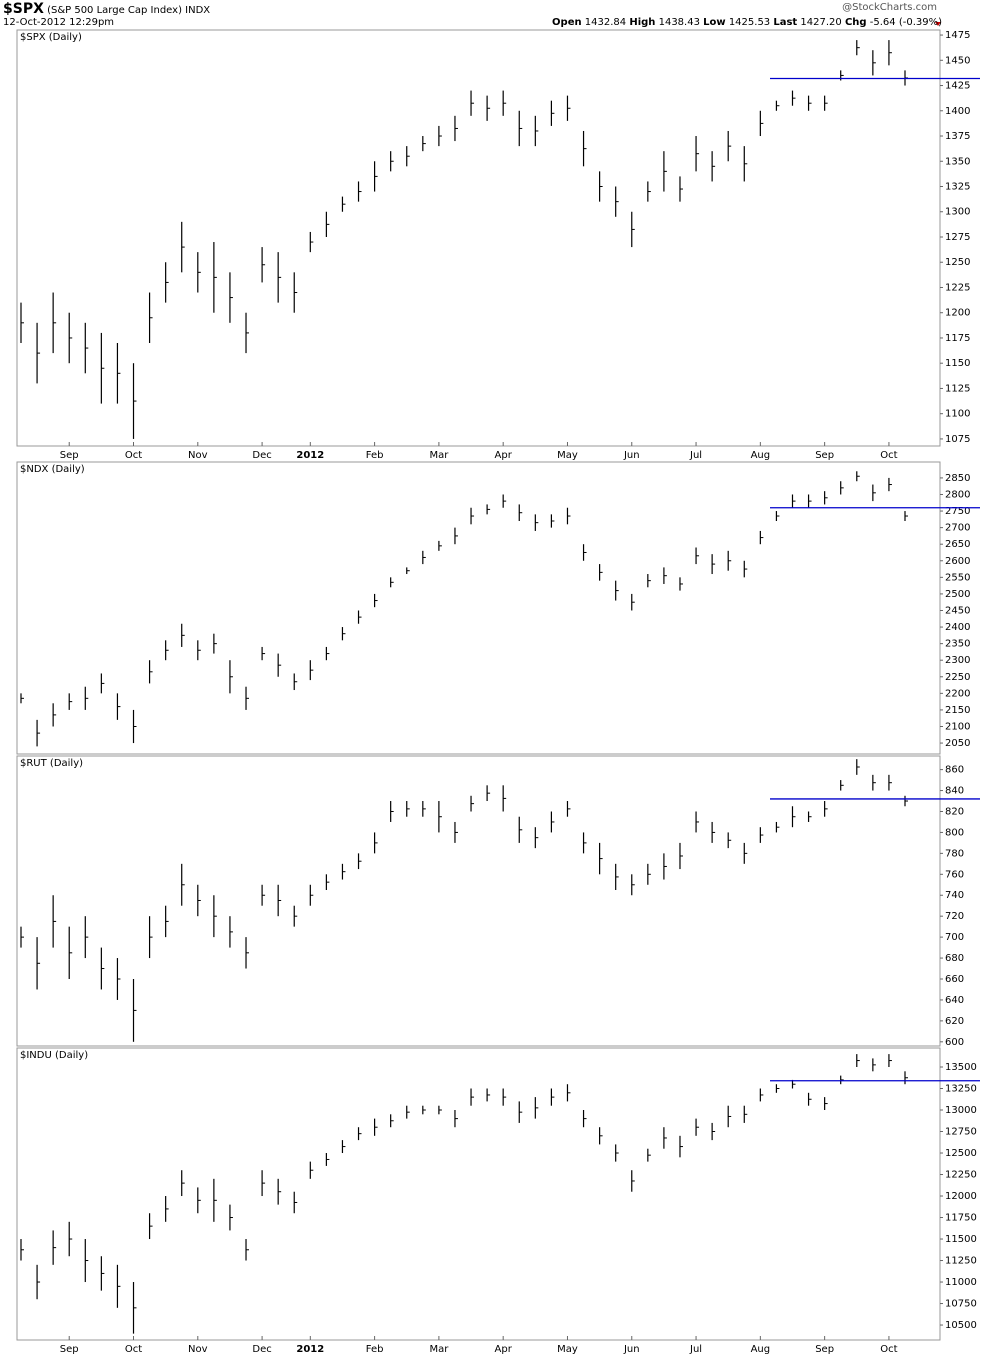 The width and height of the screenshot is (990, 1357). Describe the element at coordinates (954, 1000) in the screenshot. I see `y-tick-label: 640` at that location.